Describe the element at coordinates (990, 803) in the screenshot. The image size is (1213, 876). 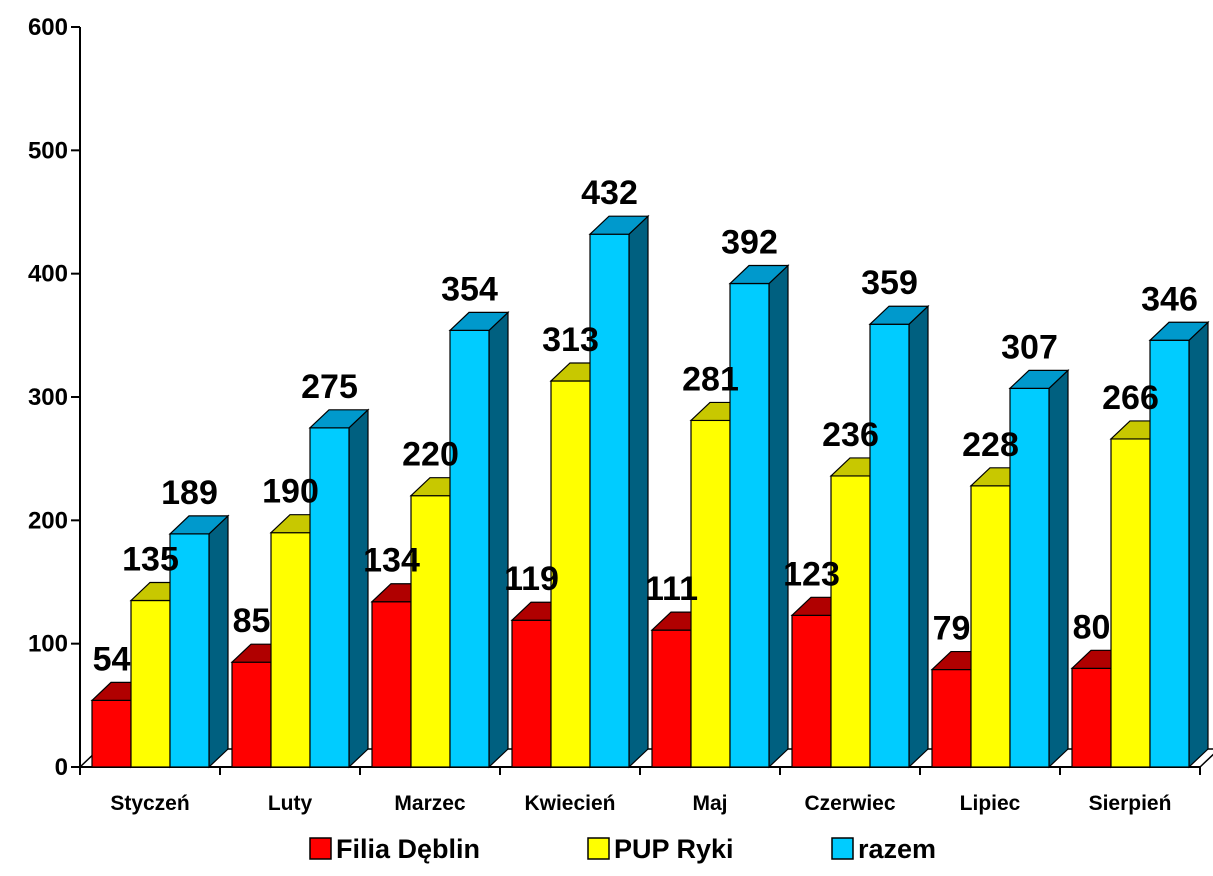
I see `x-tick-label: Lipiec` at that location.